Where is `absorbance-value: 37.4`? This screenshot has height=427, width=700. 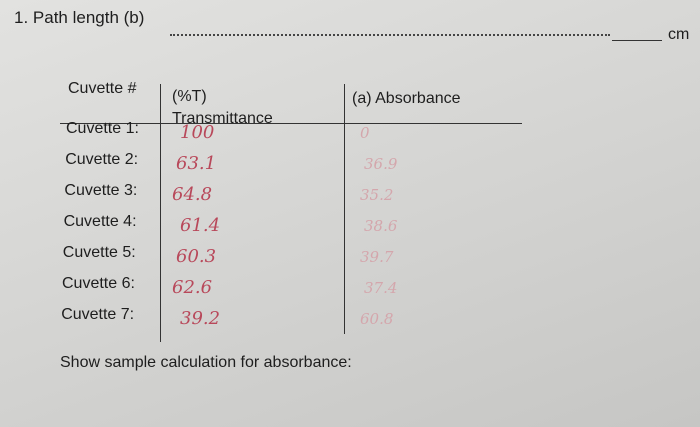 absorbance-value: 37.4 is located at coordinates (381, 288).